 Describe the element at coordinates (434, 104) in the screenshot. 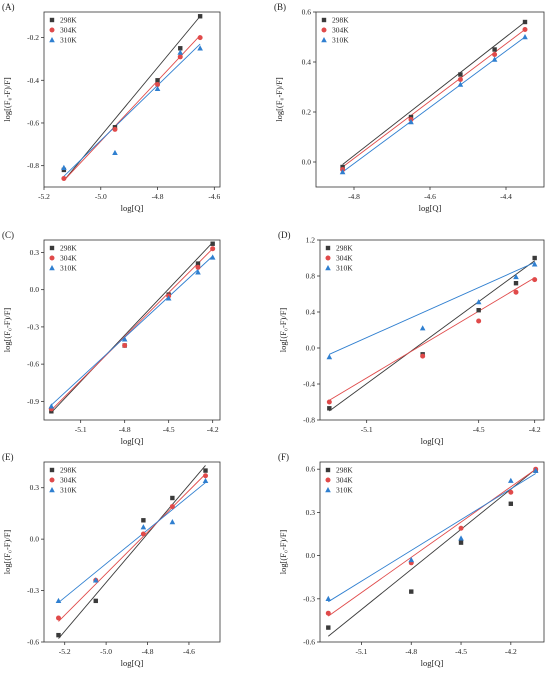

I see `fit-line-310K` at that location.